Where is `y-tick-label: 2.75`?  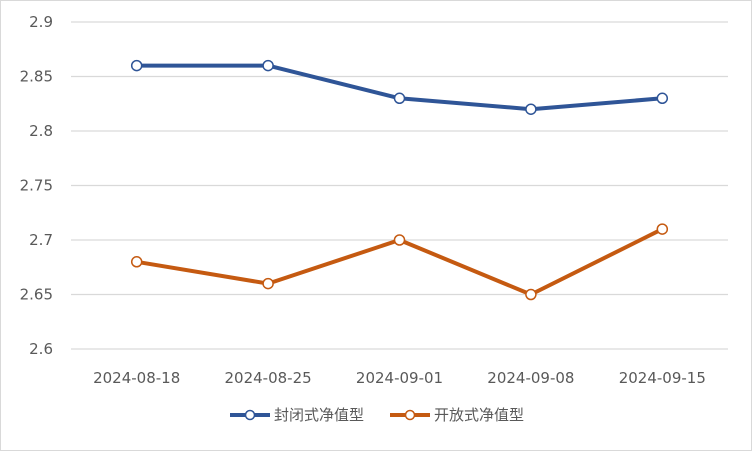 y-tick-label: 2.75 is located at coordinates (36, 186).